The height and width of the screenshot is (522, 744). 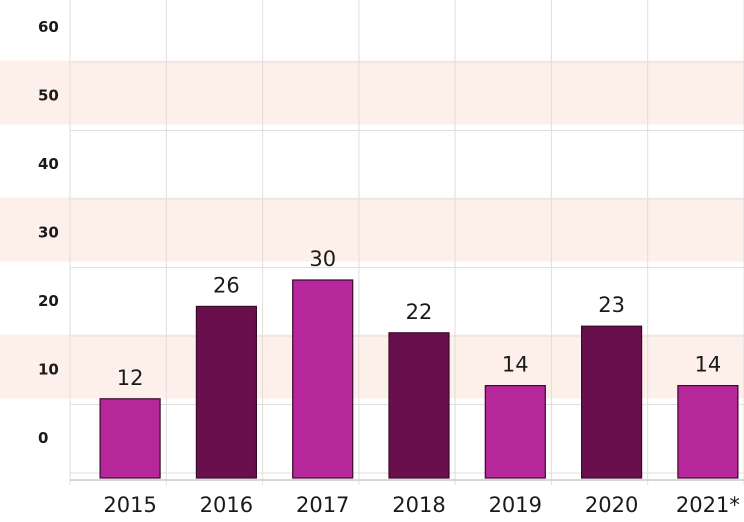 What do you see at coordinates (226, 505) in the screenshot?
I see `x-tick-label: 2016` at bounding box center [226, 505].